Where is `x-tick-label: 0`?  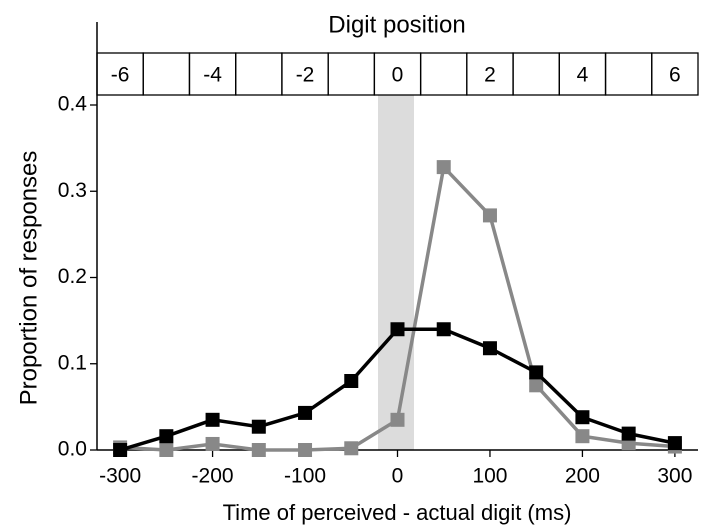
x-tick-label: 0 is located at coordinates (398, 476).